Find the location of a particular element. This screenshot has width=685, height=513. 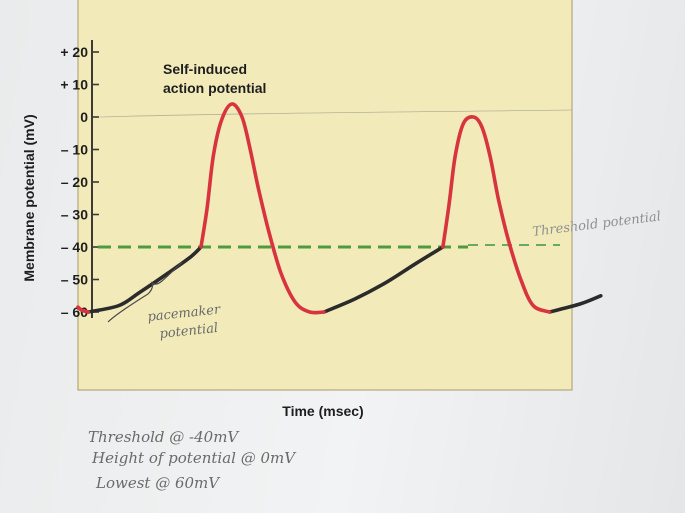

y-tick-label: – 30 is located at coordinates (74, 215).